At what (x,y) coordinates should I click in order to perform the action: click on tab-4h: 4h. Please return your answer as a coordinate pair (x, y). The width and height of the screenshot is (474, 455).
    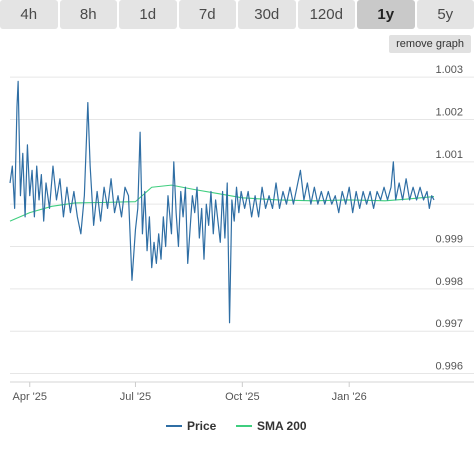
    Looking at the image, I should click on (29, 14).